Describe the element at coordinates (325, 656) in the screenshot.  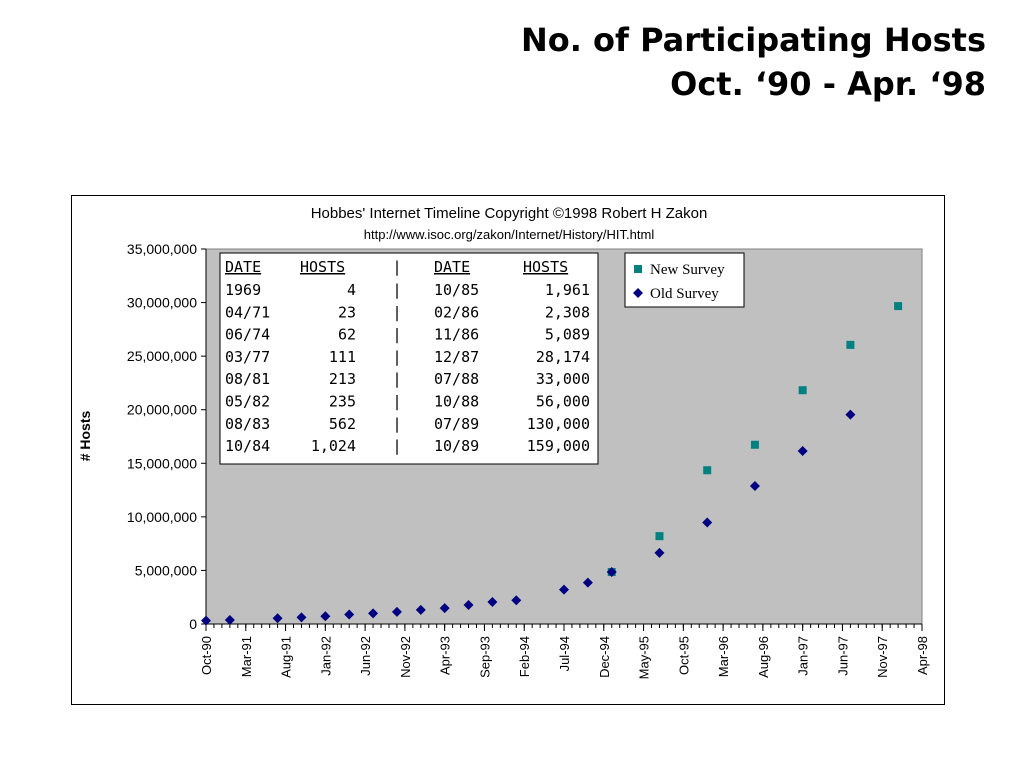
I see `x-tick-label: Jan-92` at that location.